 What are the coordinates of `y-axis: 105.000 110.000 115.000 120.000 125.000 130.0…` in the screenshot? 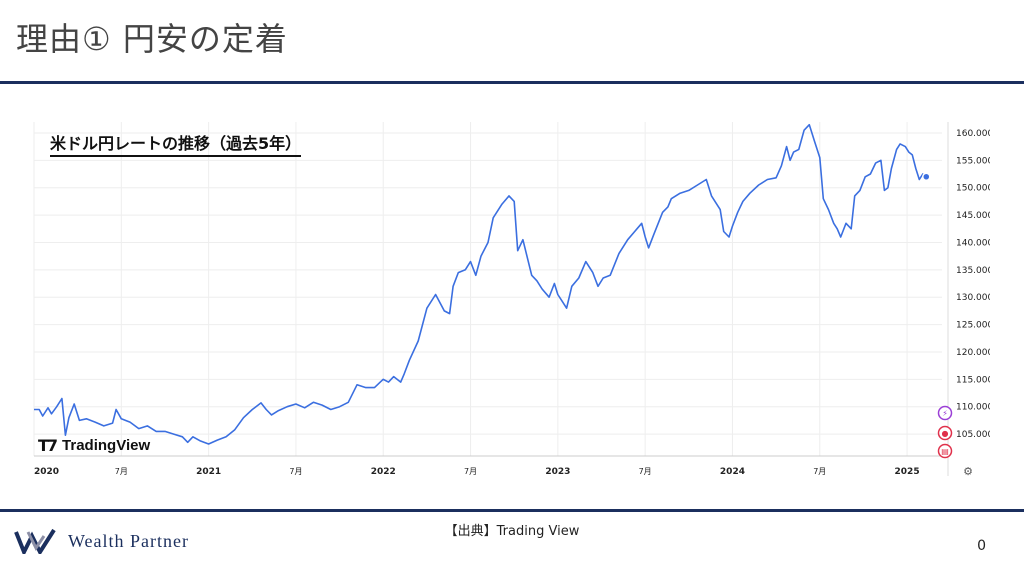 It's located at (968, 299).